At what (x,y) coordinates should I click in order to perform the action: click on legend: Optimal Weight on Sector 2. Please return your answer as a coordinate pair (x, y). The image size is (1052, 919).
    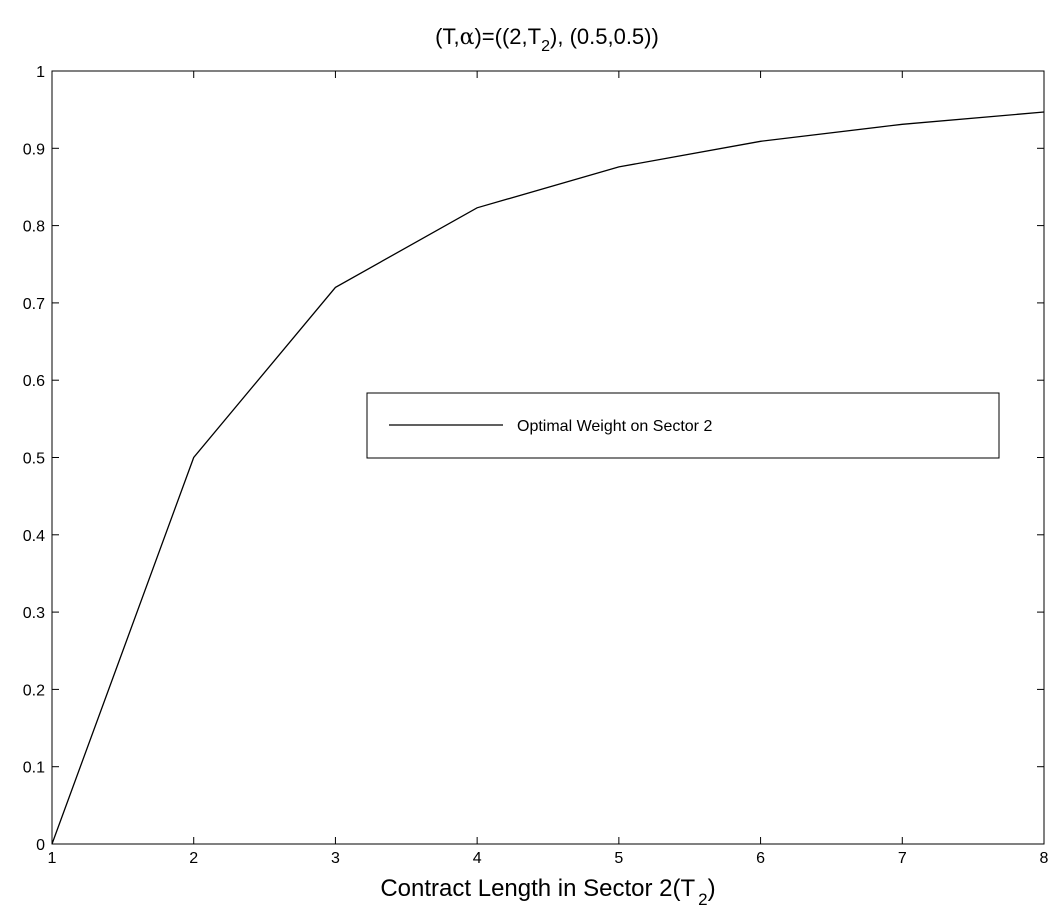
    Looking at the image, I should click on (683, 425).